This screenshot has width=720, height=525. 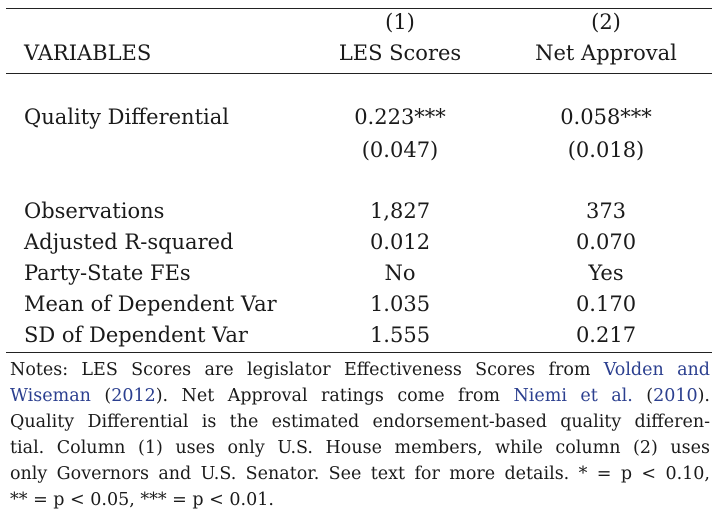 I want to click on header-variables: VARIABLES, so click(x=88, y=53).